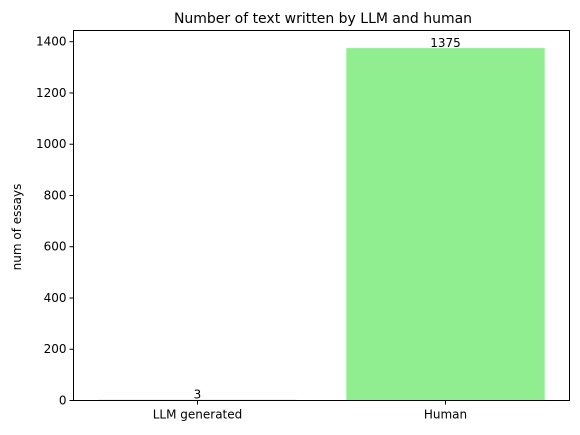  What do you see at coordinates (17, 227) in the screenshot?
I see `y-axis-label: num of essays` at bounding box center [17, 227].